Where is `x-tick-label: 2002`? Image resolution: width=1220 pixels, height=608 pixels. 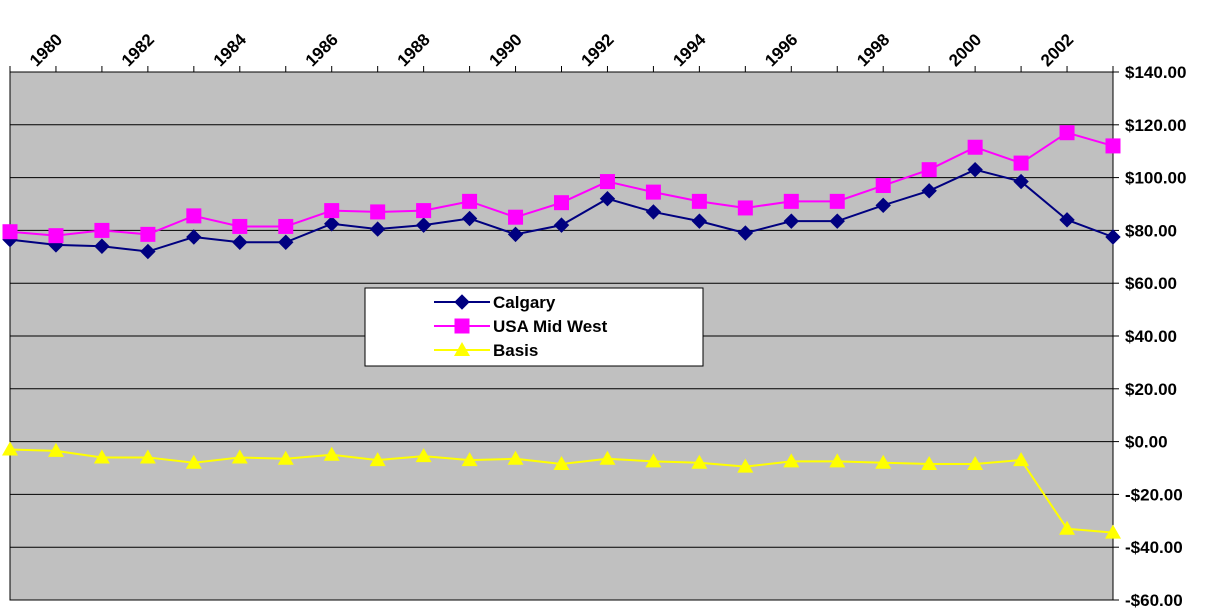
x-tick-label: 2002 is located at coordinates (1057, 50).